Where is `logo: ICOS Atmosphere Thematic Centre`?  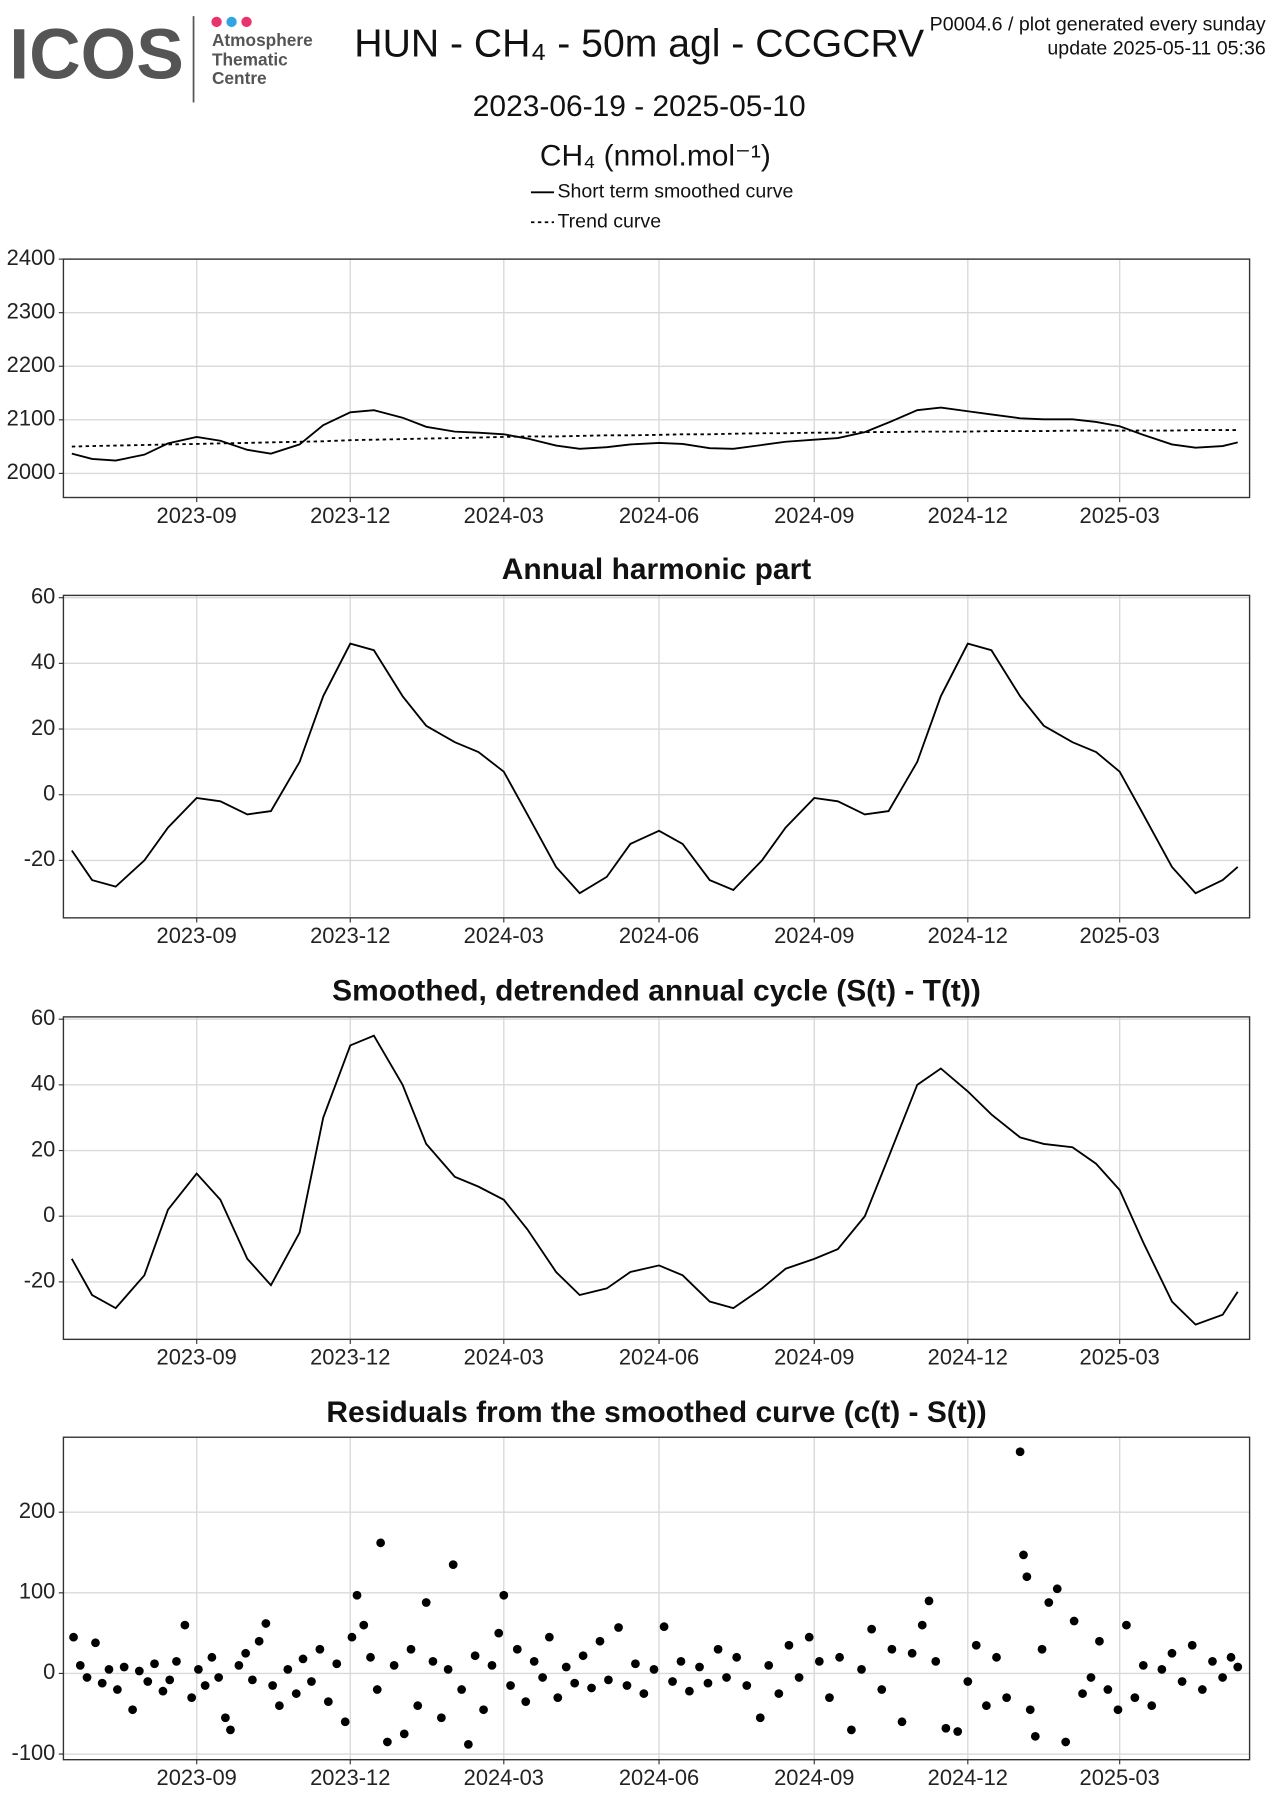
logo: ICOS Atmosphere Thematic Centre is located at coordinates (161, 59).